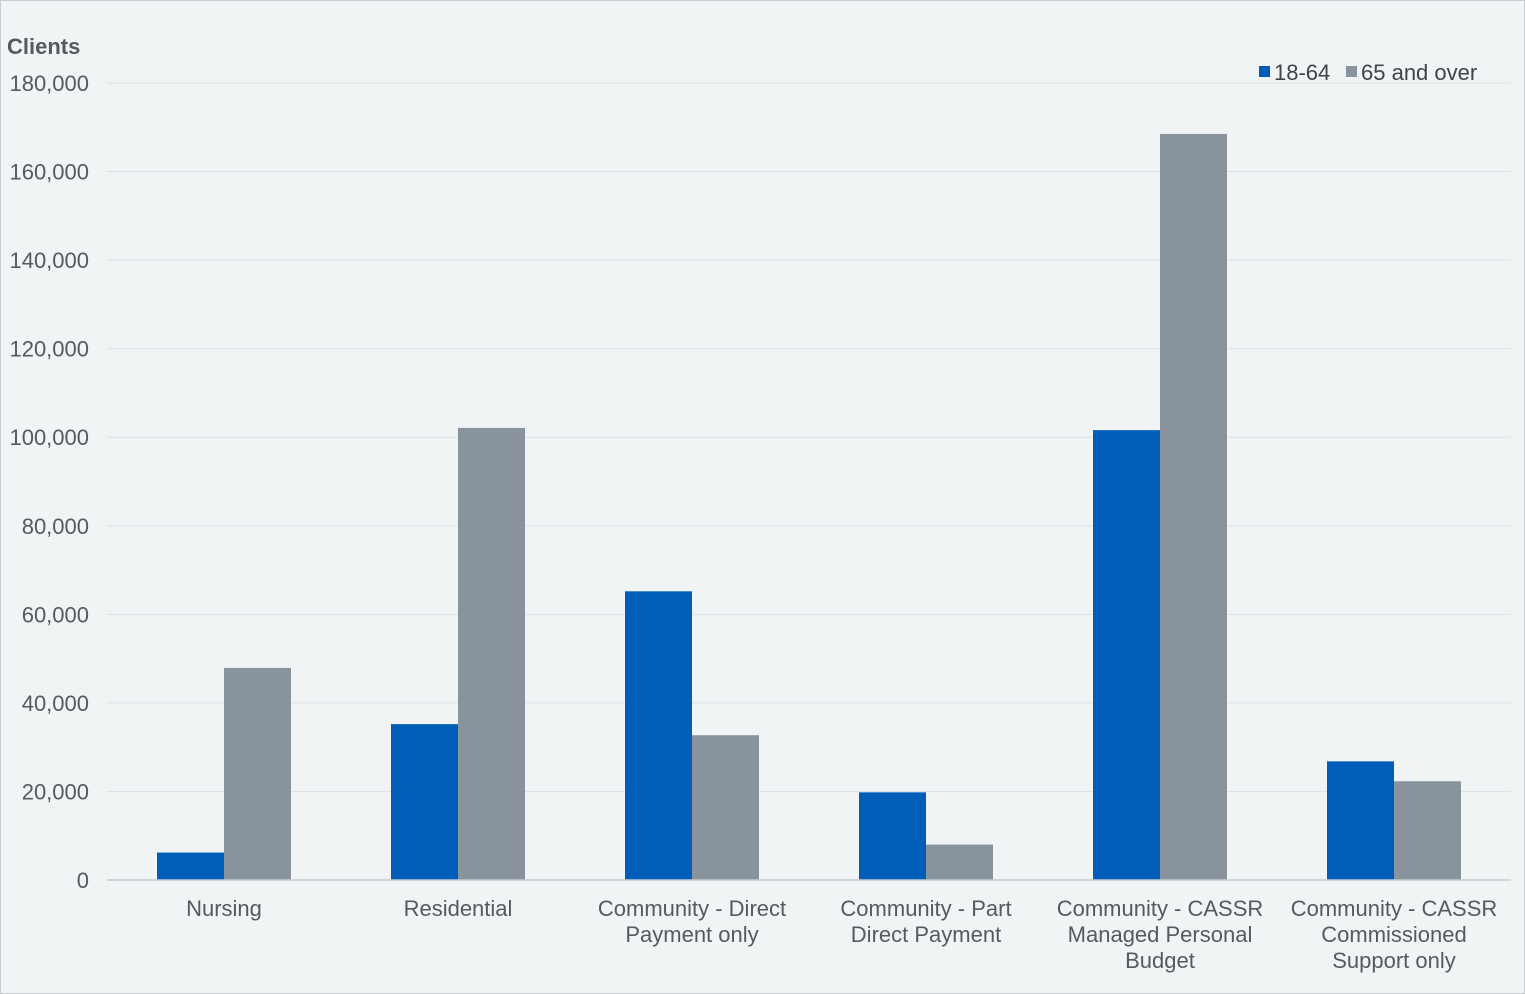 Image resolution: width=1525 pixels, height=994 pixels. Describe the element at coordinates (49, 172) in the screenshot. I see `y-tick-label: 160,000` at that location.